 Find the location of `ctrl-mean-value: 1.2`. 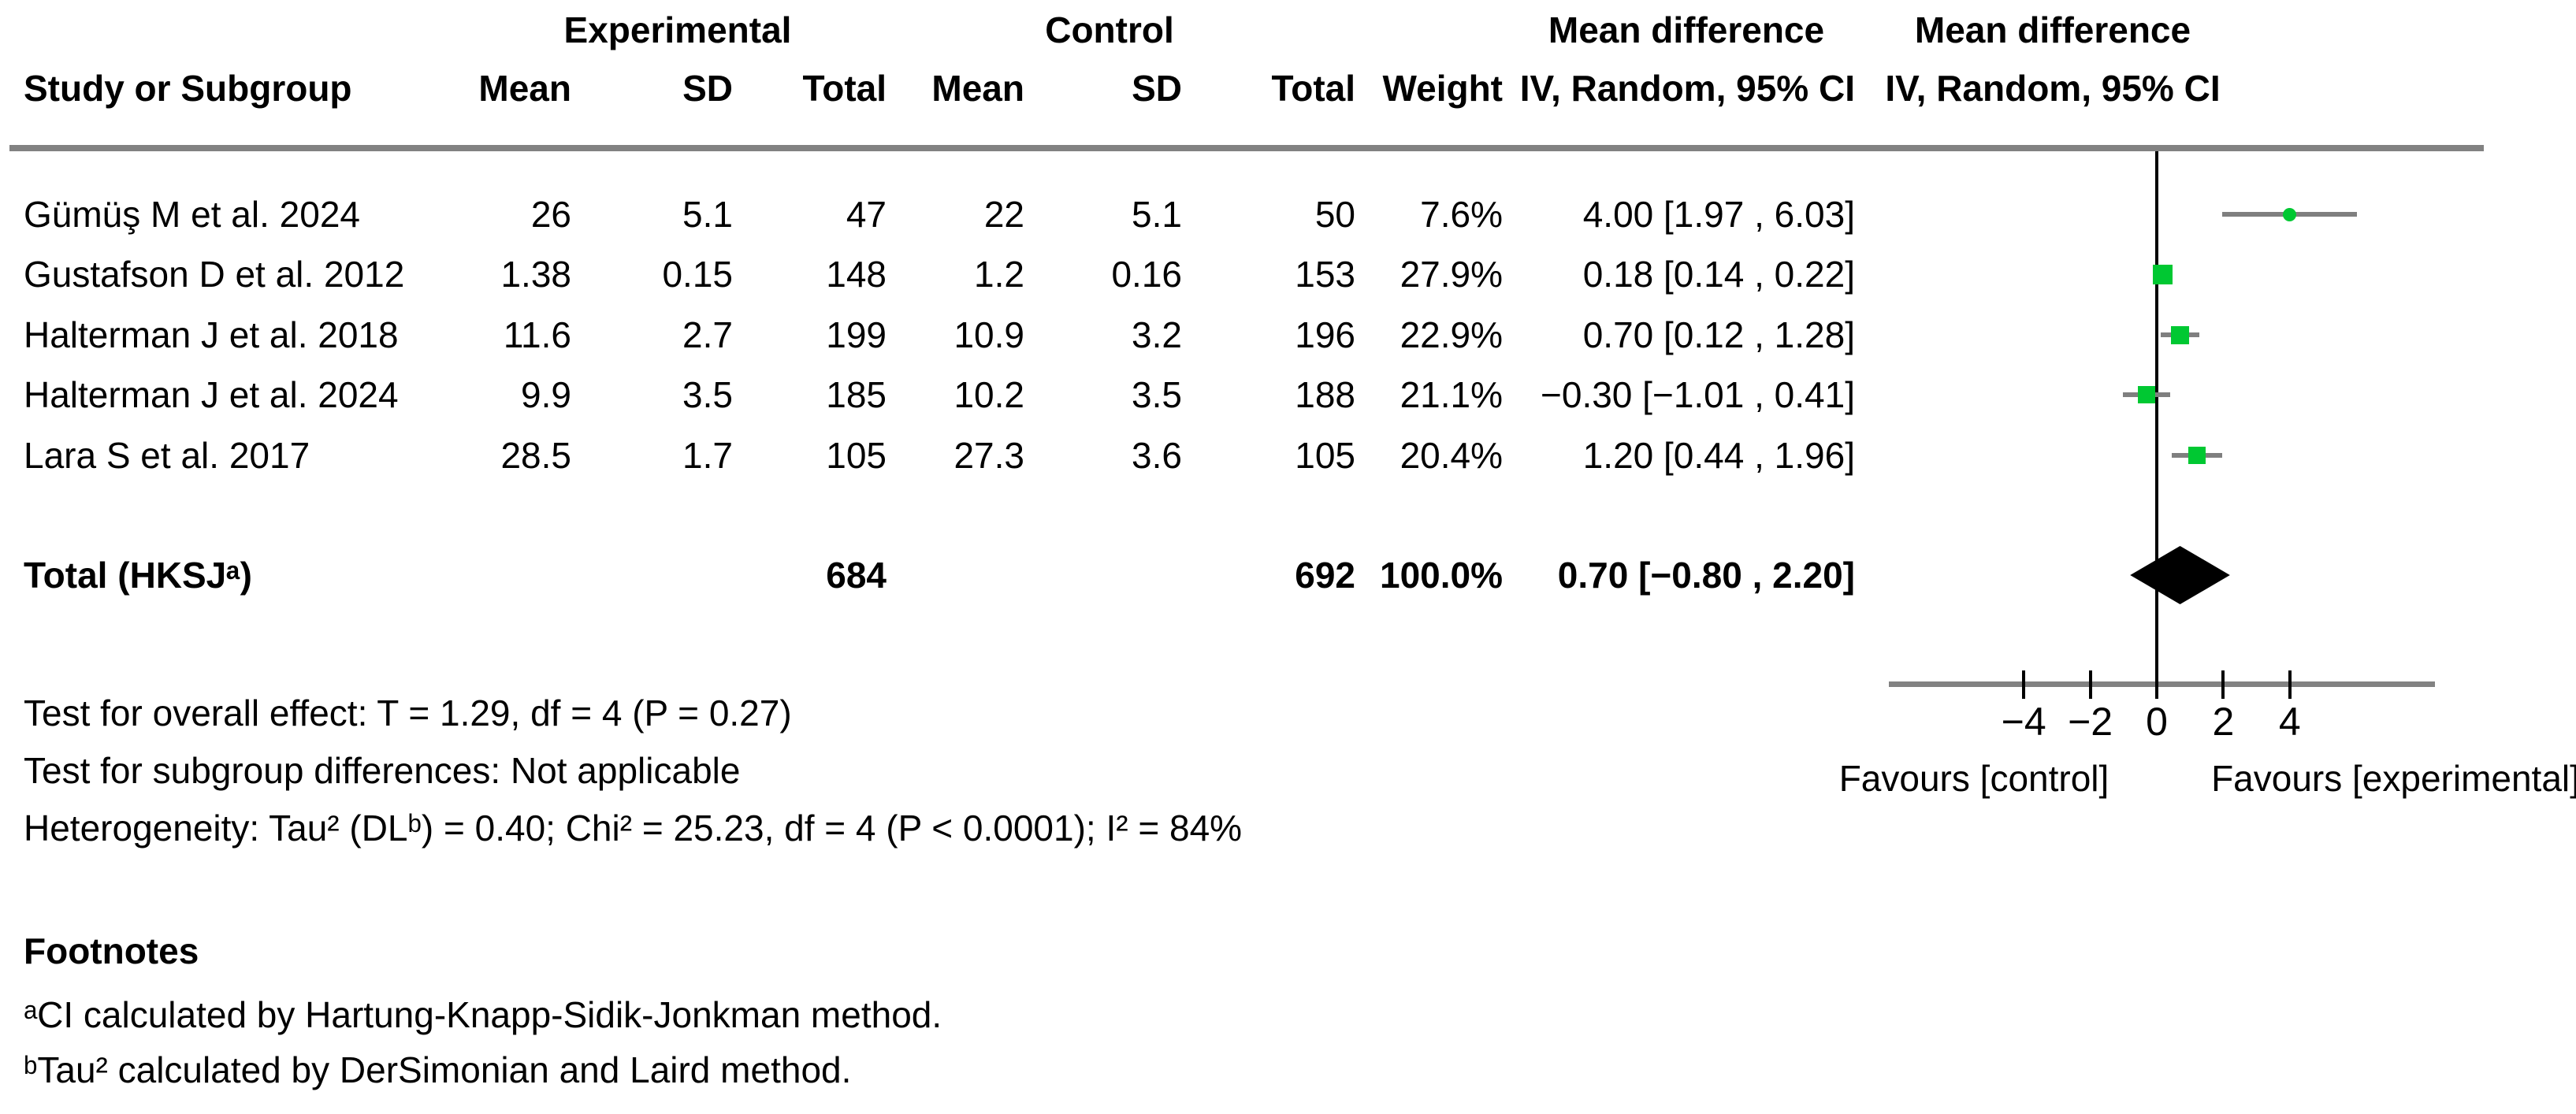

ctrl-mean-value: 1.2 is located at coordinates (999, 274).